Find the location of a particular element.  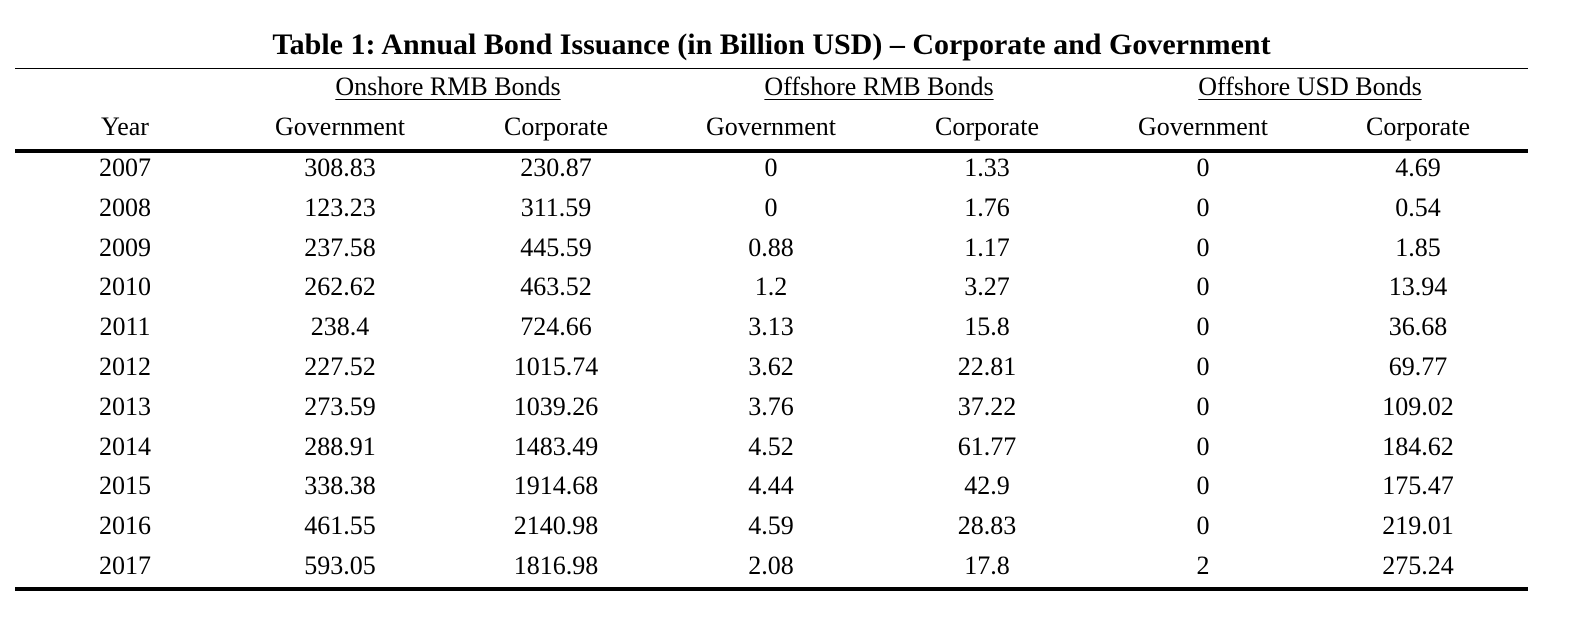

row-year: 2007 is located at coordinates (125, 167).